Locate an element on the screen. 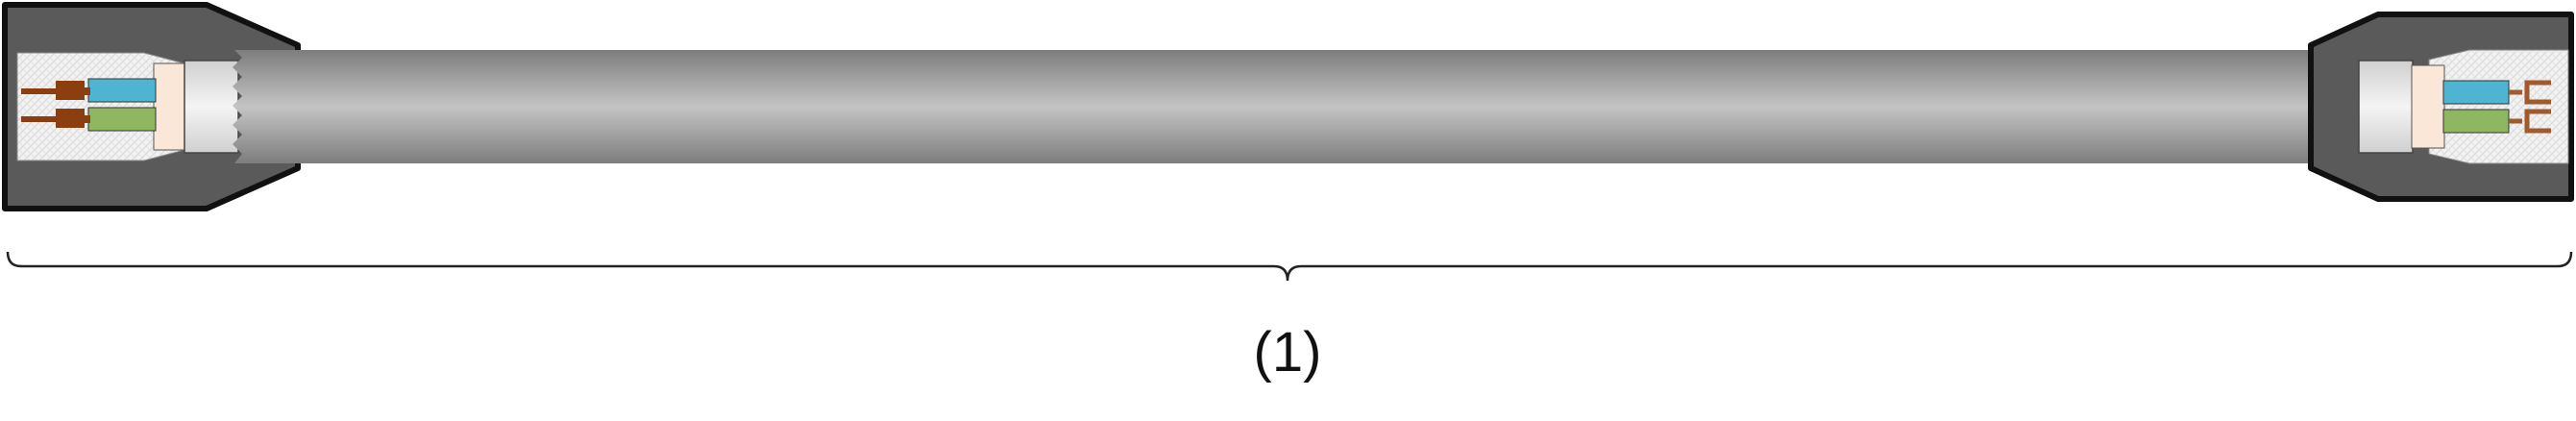 The height and width of the screenshot is (421, 2576). right-conductor-blue is located at coordinates (2476, 92).